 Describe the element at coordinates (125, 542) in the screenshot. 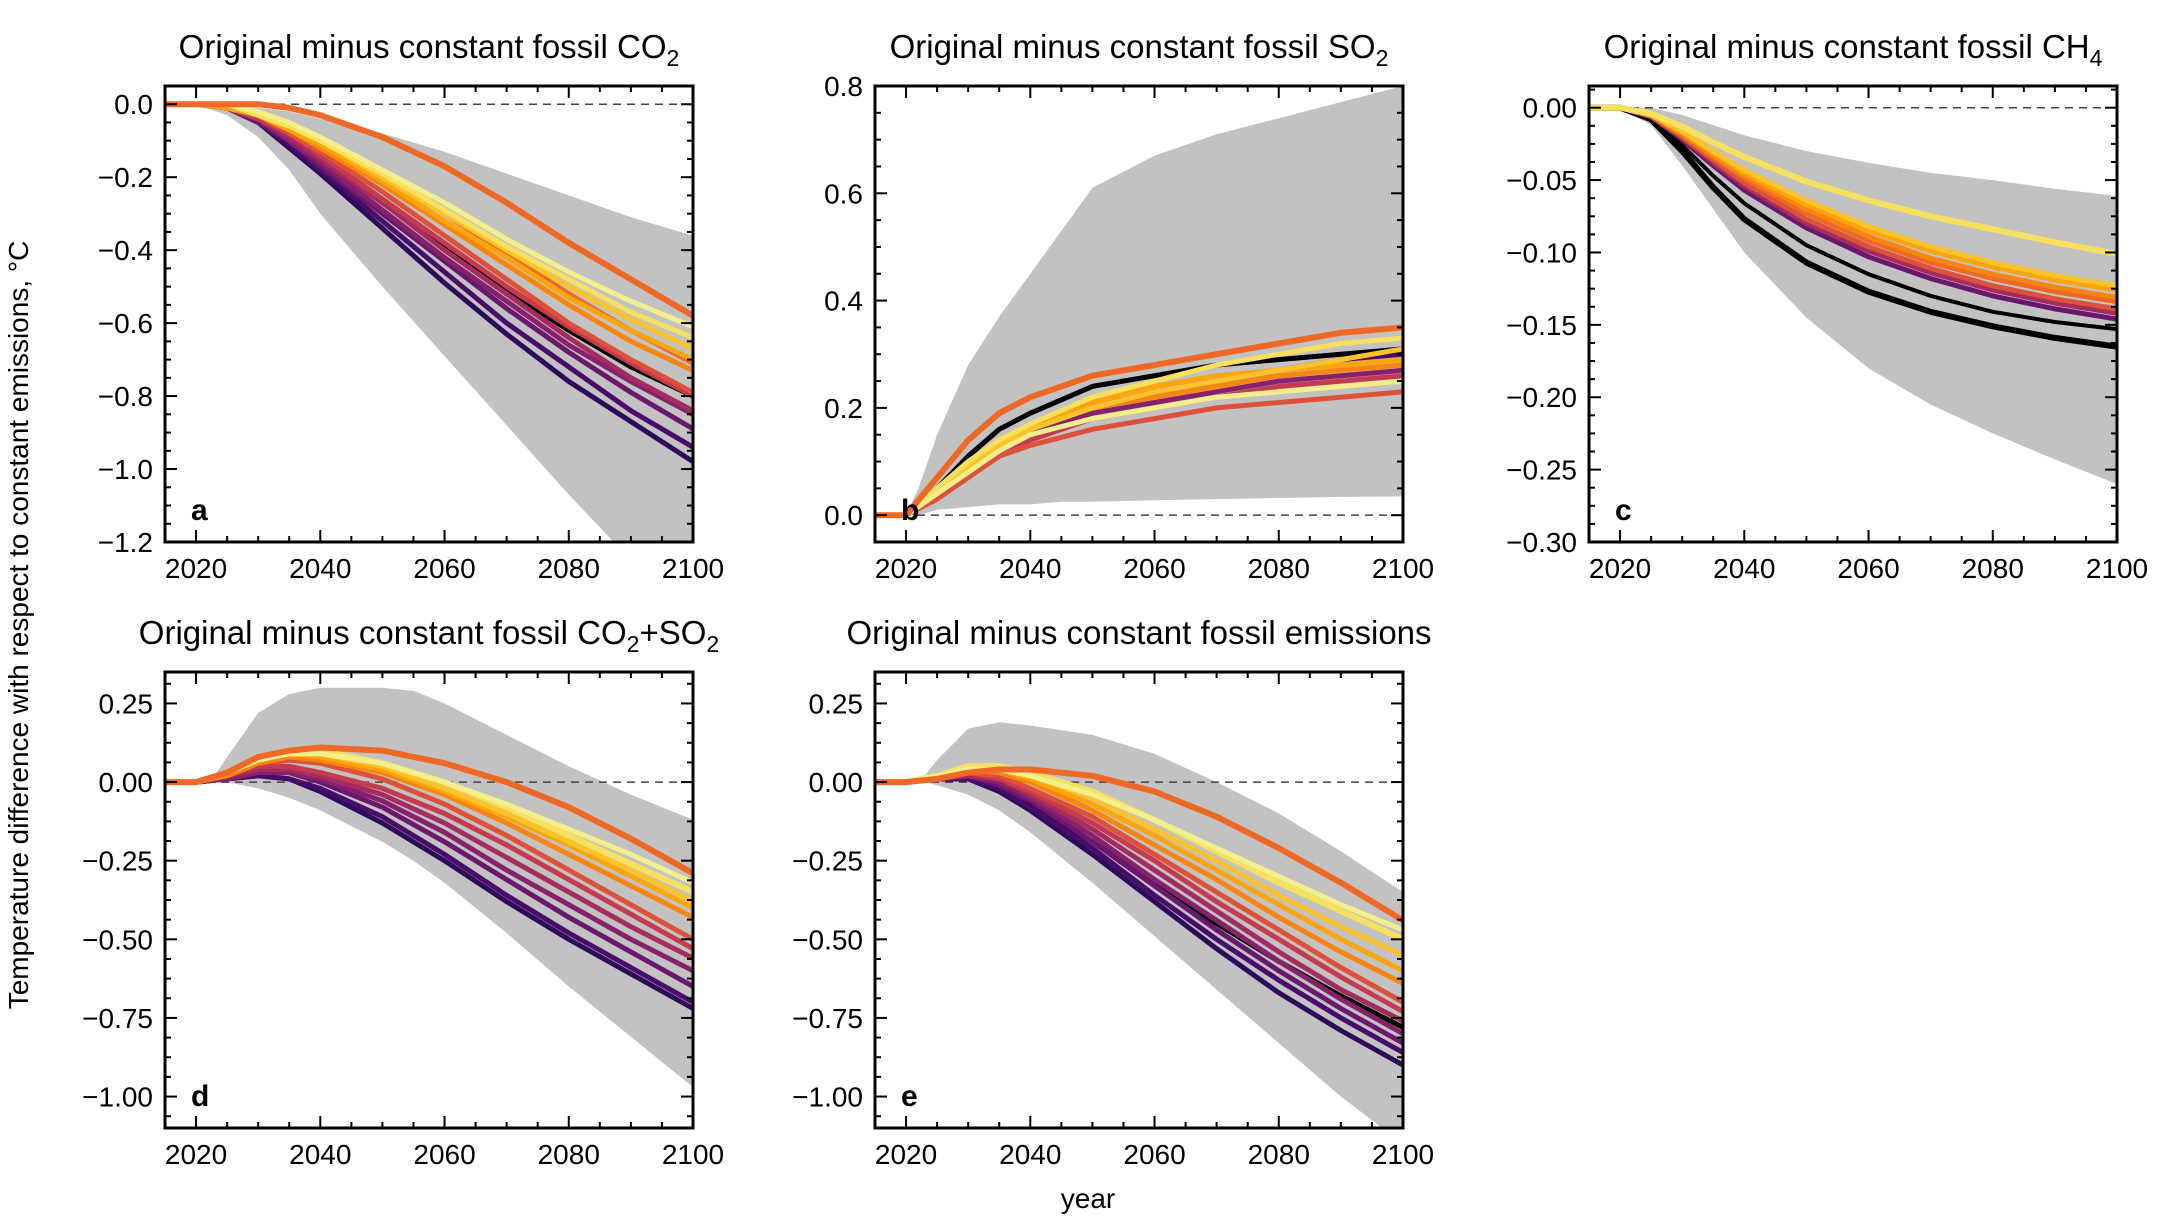

I see `y-tick-label: −1.2` at that location.